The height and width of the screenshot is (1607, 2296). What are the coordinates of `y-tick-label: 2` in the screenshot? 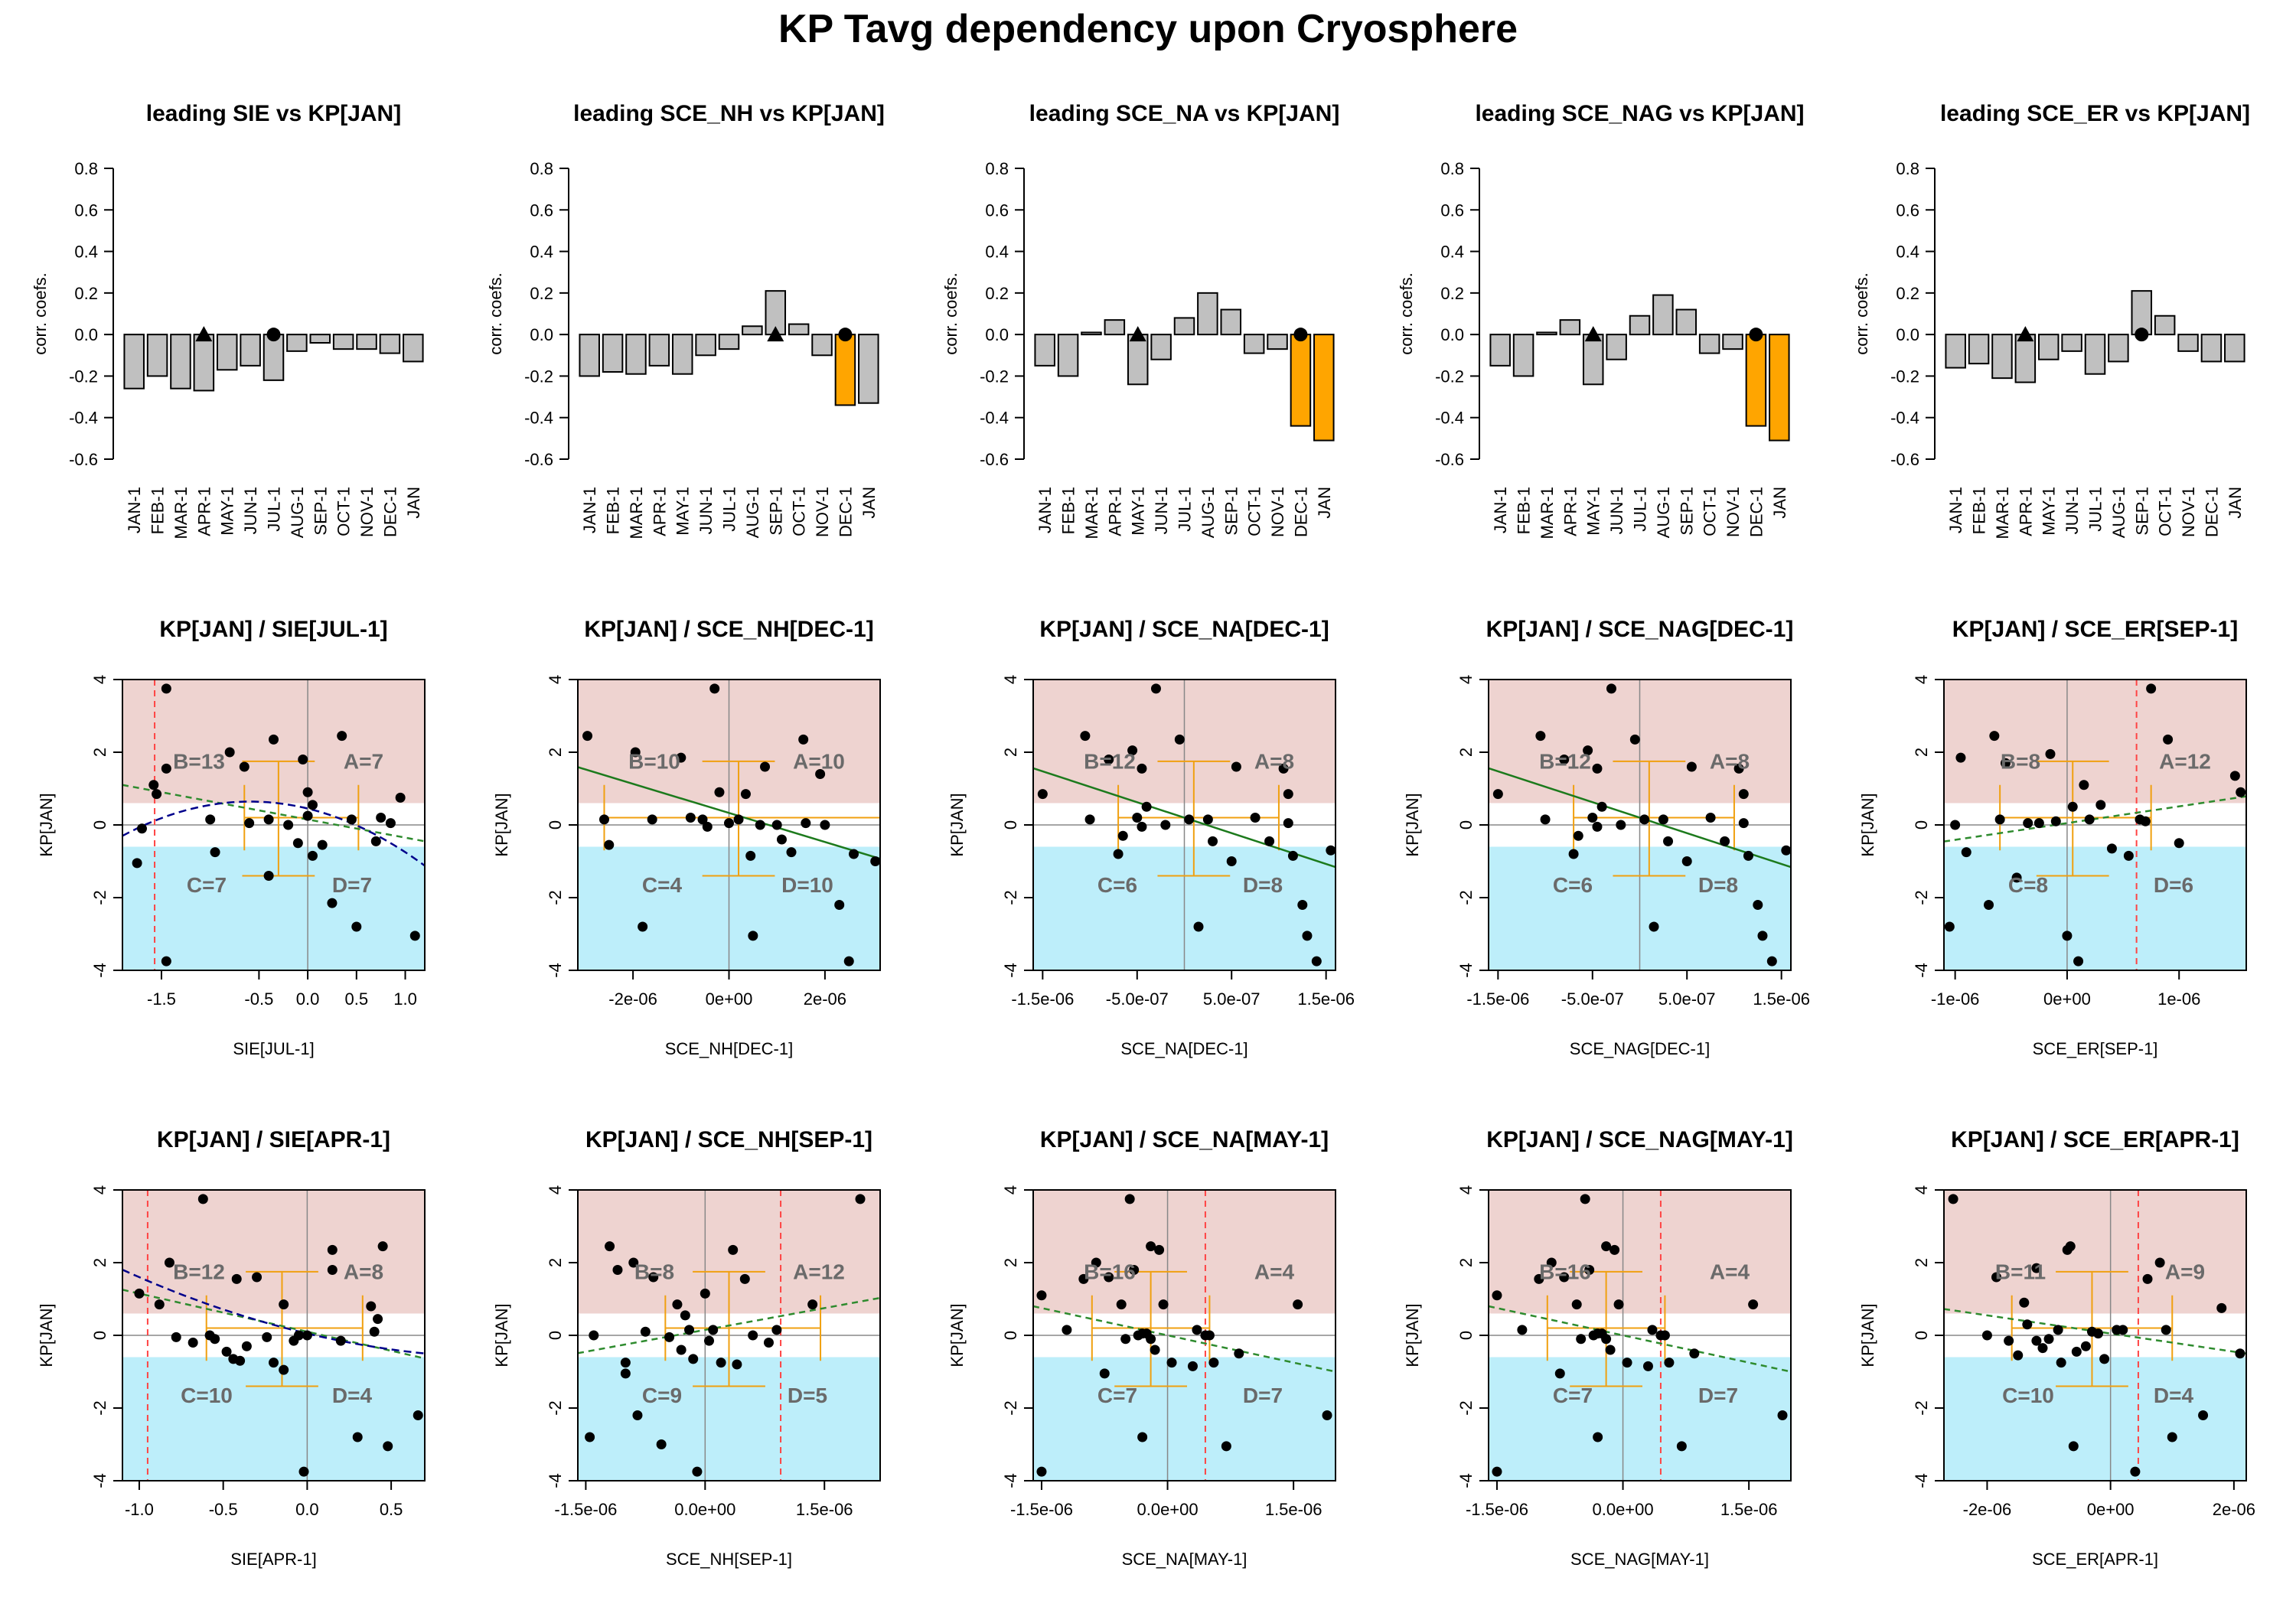 It's located at (555, 753).